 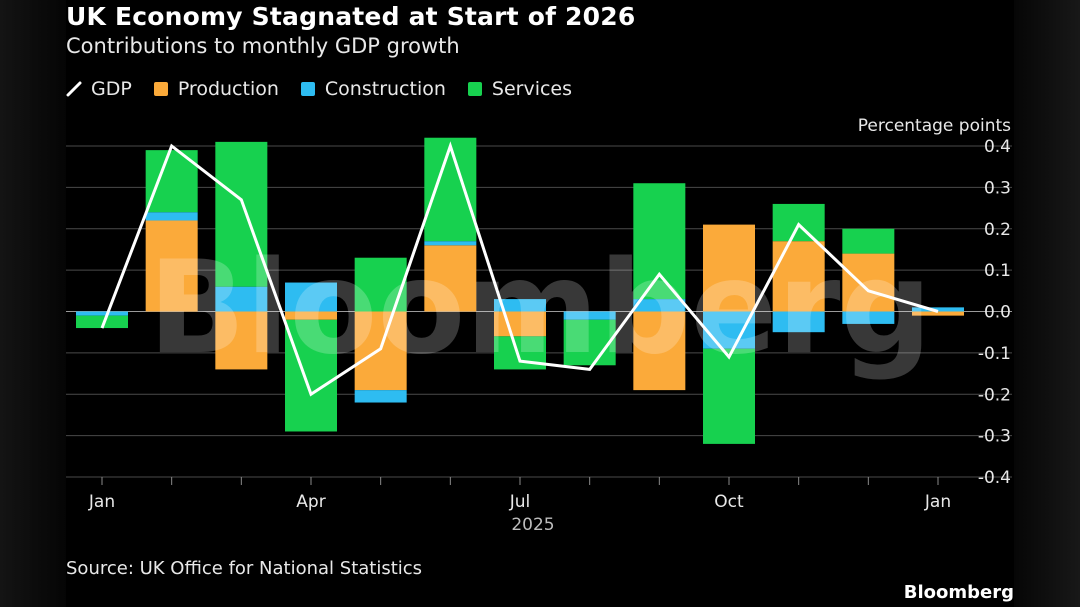 What do you see at coordinates (532, 525) in the screenshot?
I see `x-year-label: 2025` at bounding box center [532, 525].